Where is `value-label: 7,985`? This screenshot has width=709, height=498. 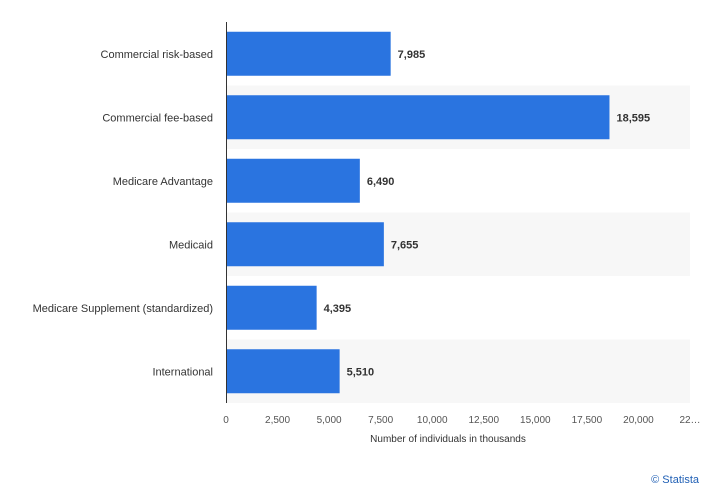 value-label: 7,985 is located at coordinates (412, 55).